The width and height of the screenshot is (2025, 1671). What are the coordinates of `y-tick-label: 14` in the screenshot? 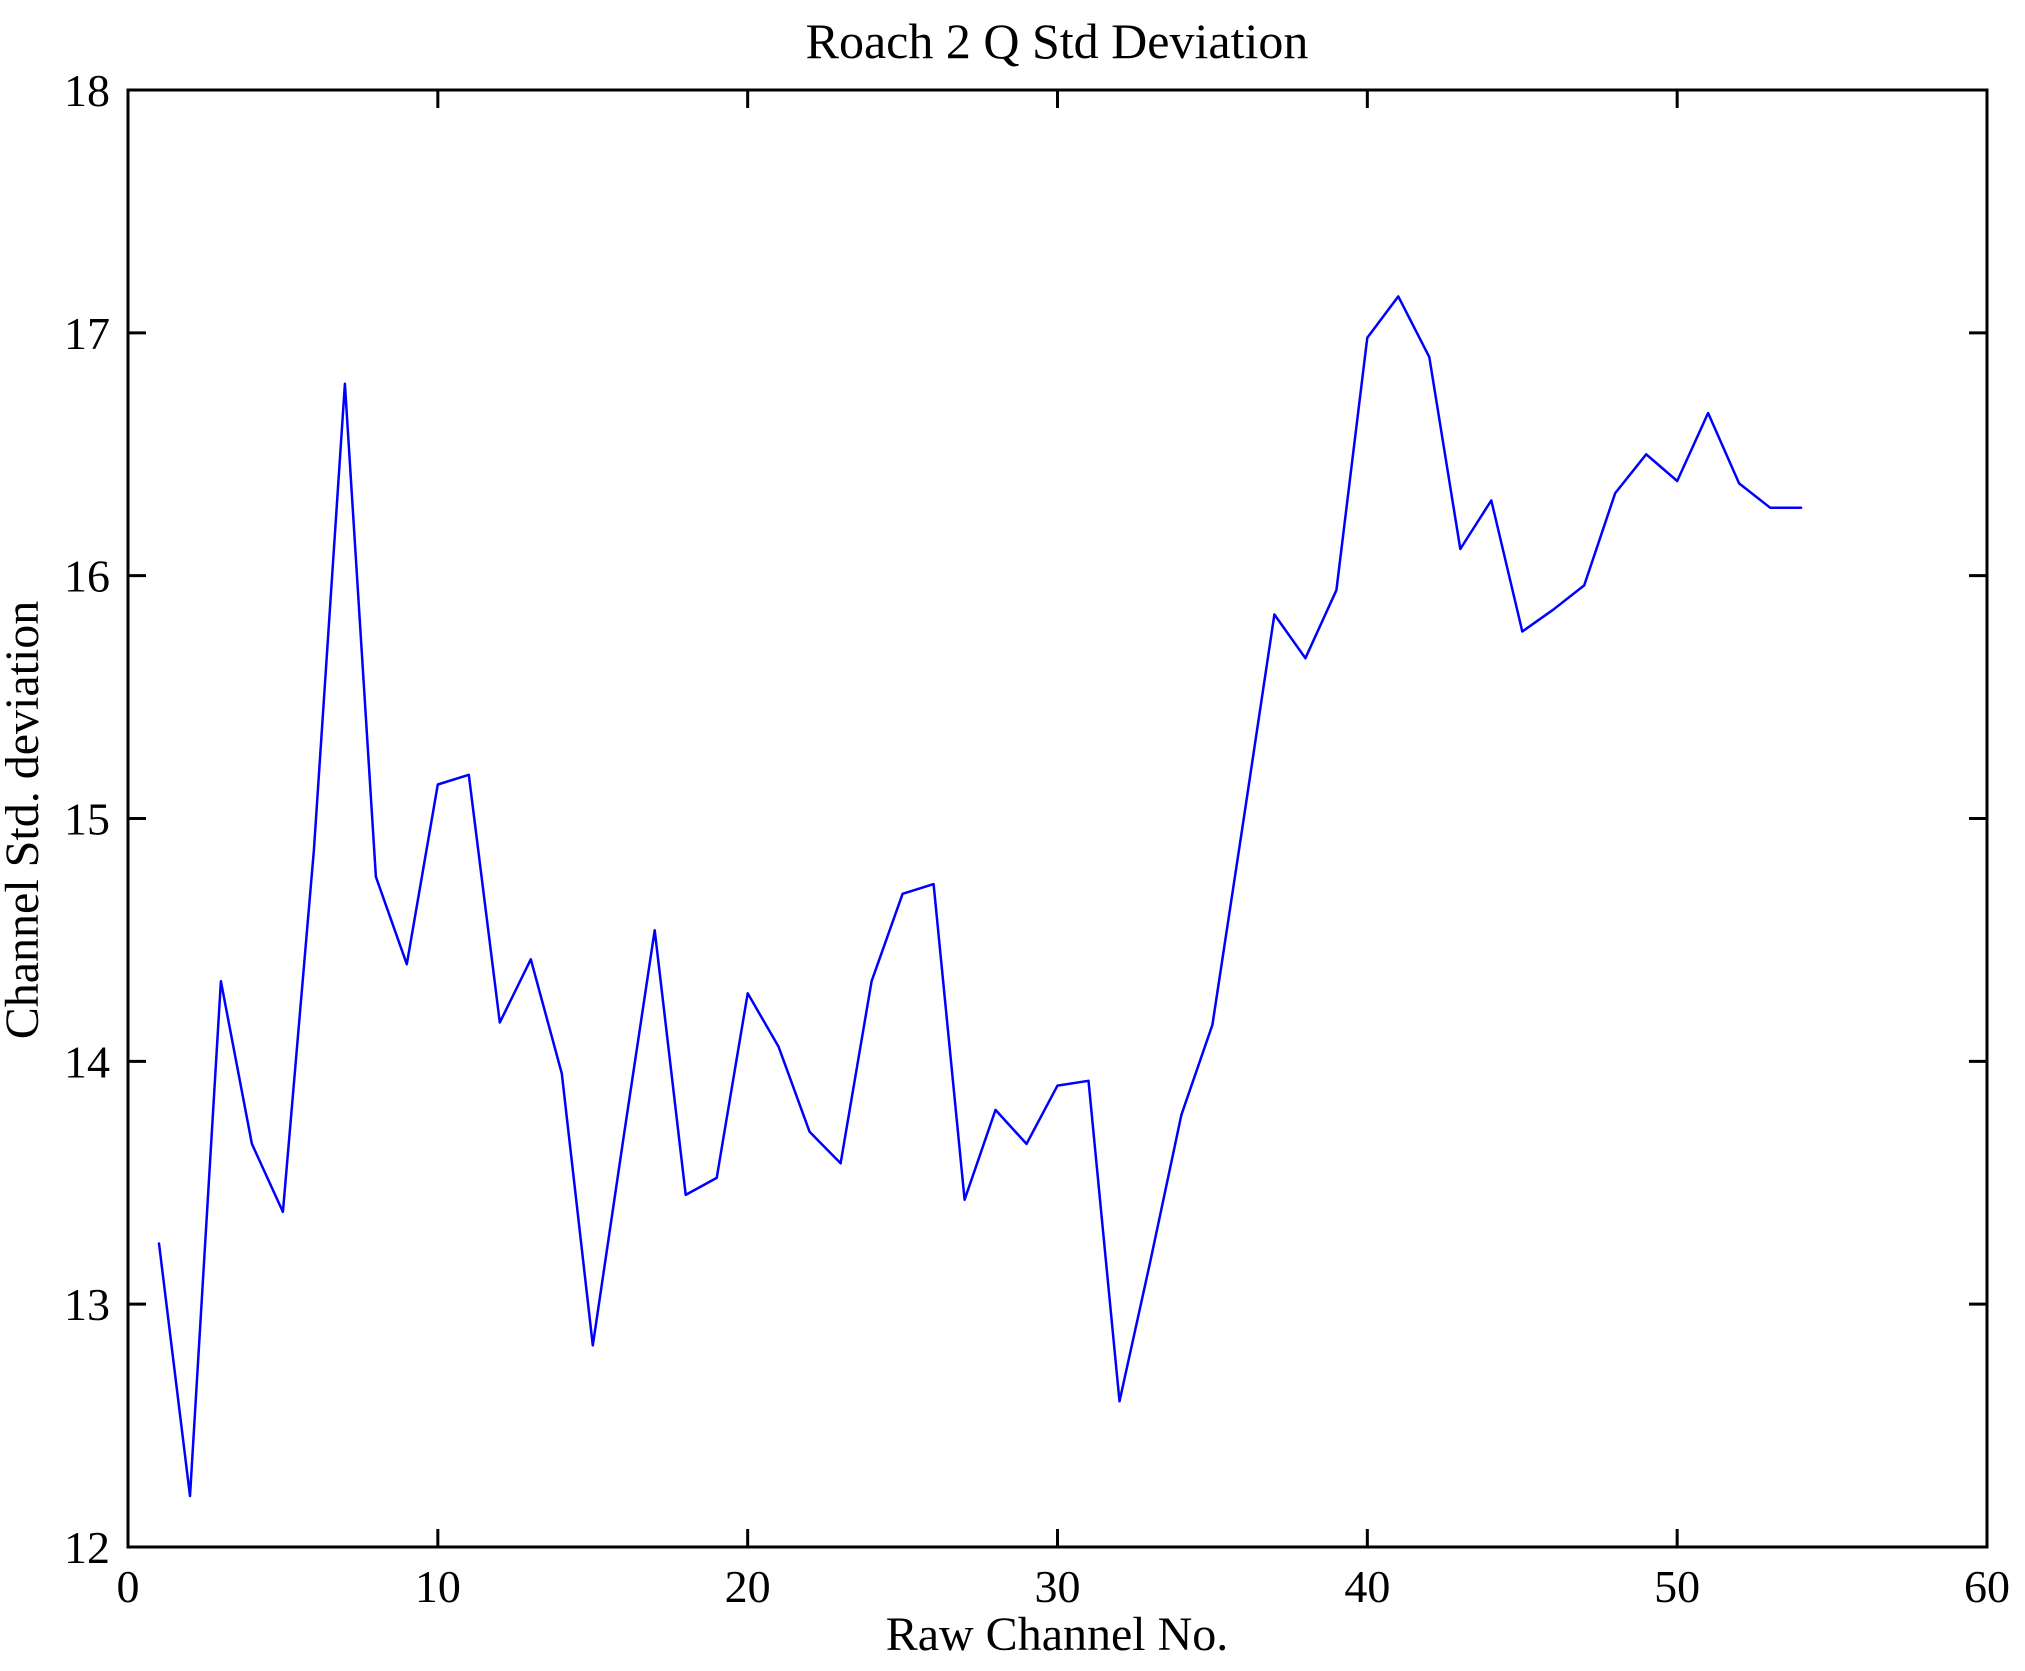 It's located at (87, 1061).